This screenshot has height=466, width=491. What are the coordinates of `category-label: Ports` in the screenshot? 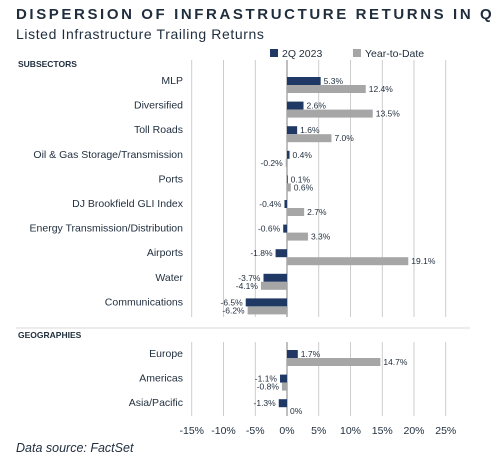 It's located at (170, 179).